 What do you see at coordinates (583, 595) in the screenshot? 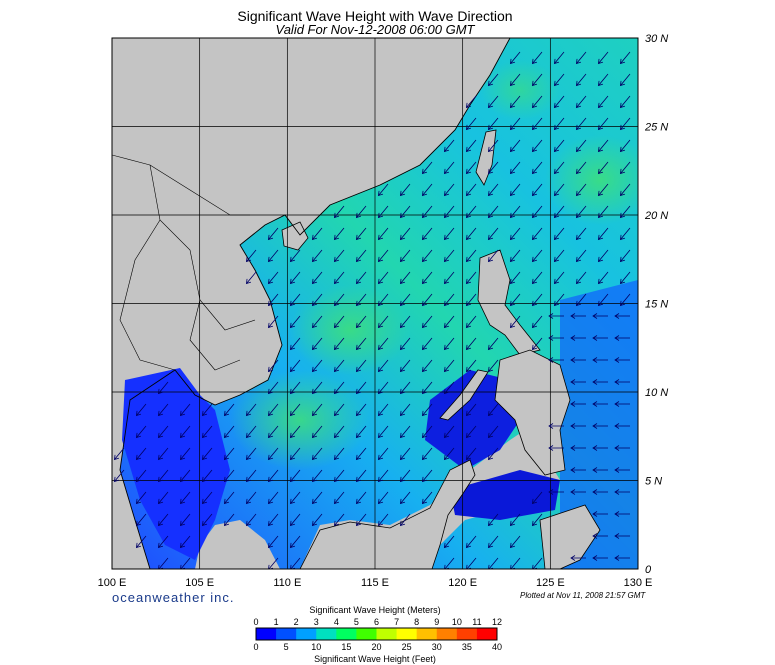
I see `plotted-timestamp: Plotted at Nov 11, 2008 21:57 GMT` at bounding box center [583, 595].